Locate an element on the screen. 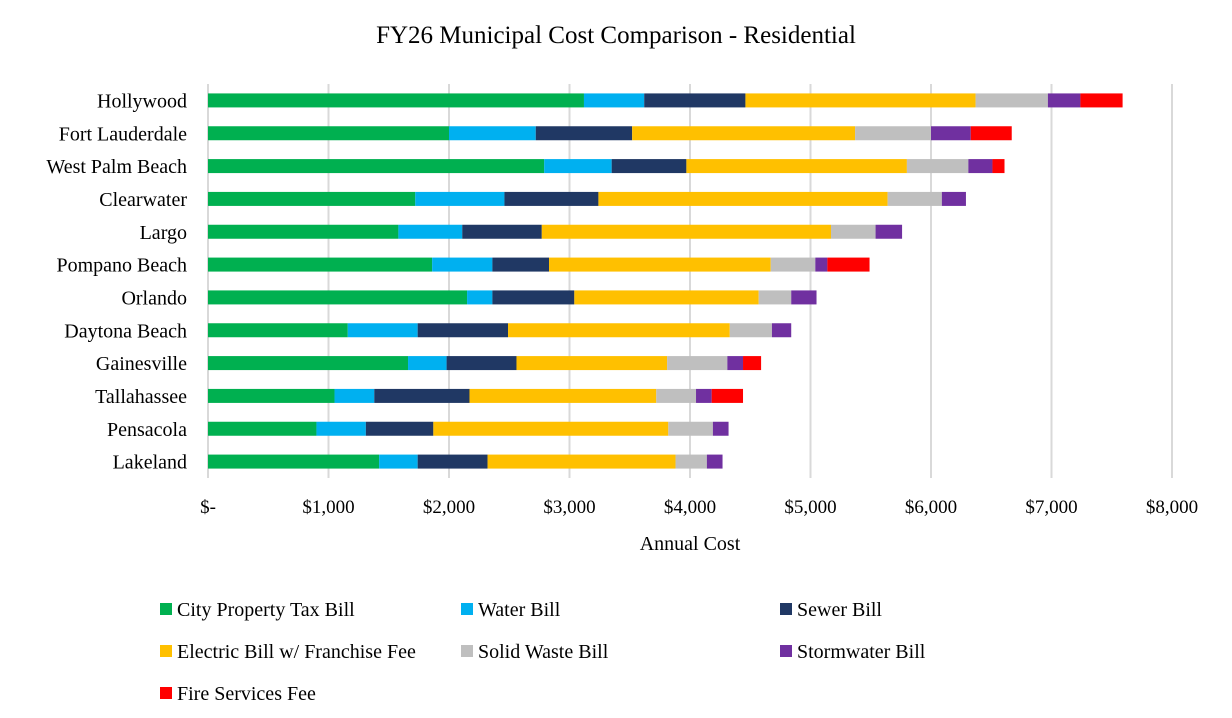  legend-label: Electric Bill w/ Franchise Fee is located at coordinates (296, 652).